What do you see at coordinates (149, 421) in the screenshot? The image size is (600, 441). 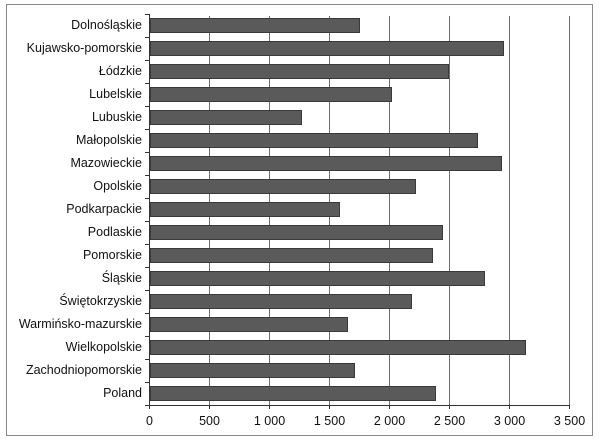 I see `x-tick-label: 0` at bounding box center [149, 421].